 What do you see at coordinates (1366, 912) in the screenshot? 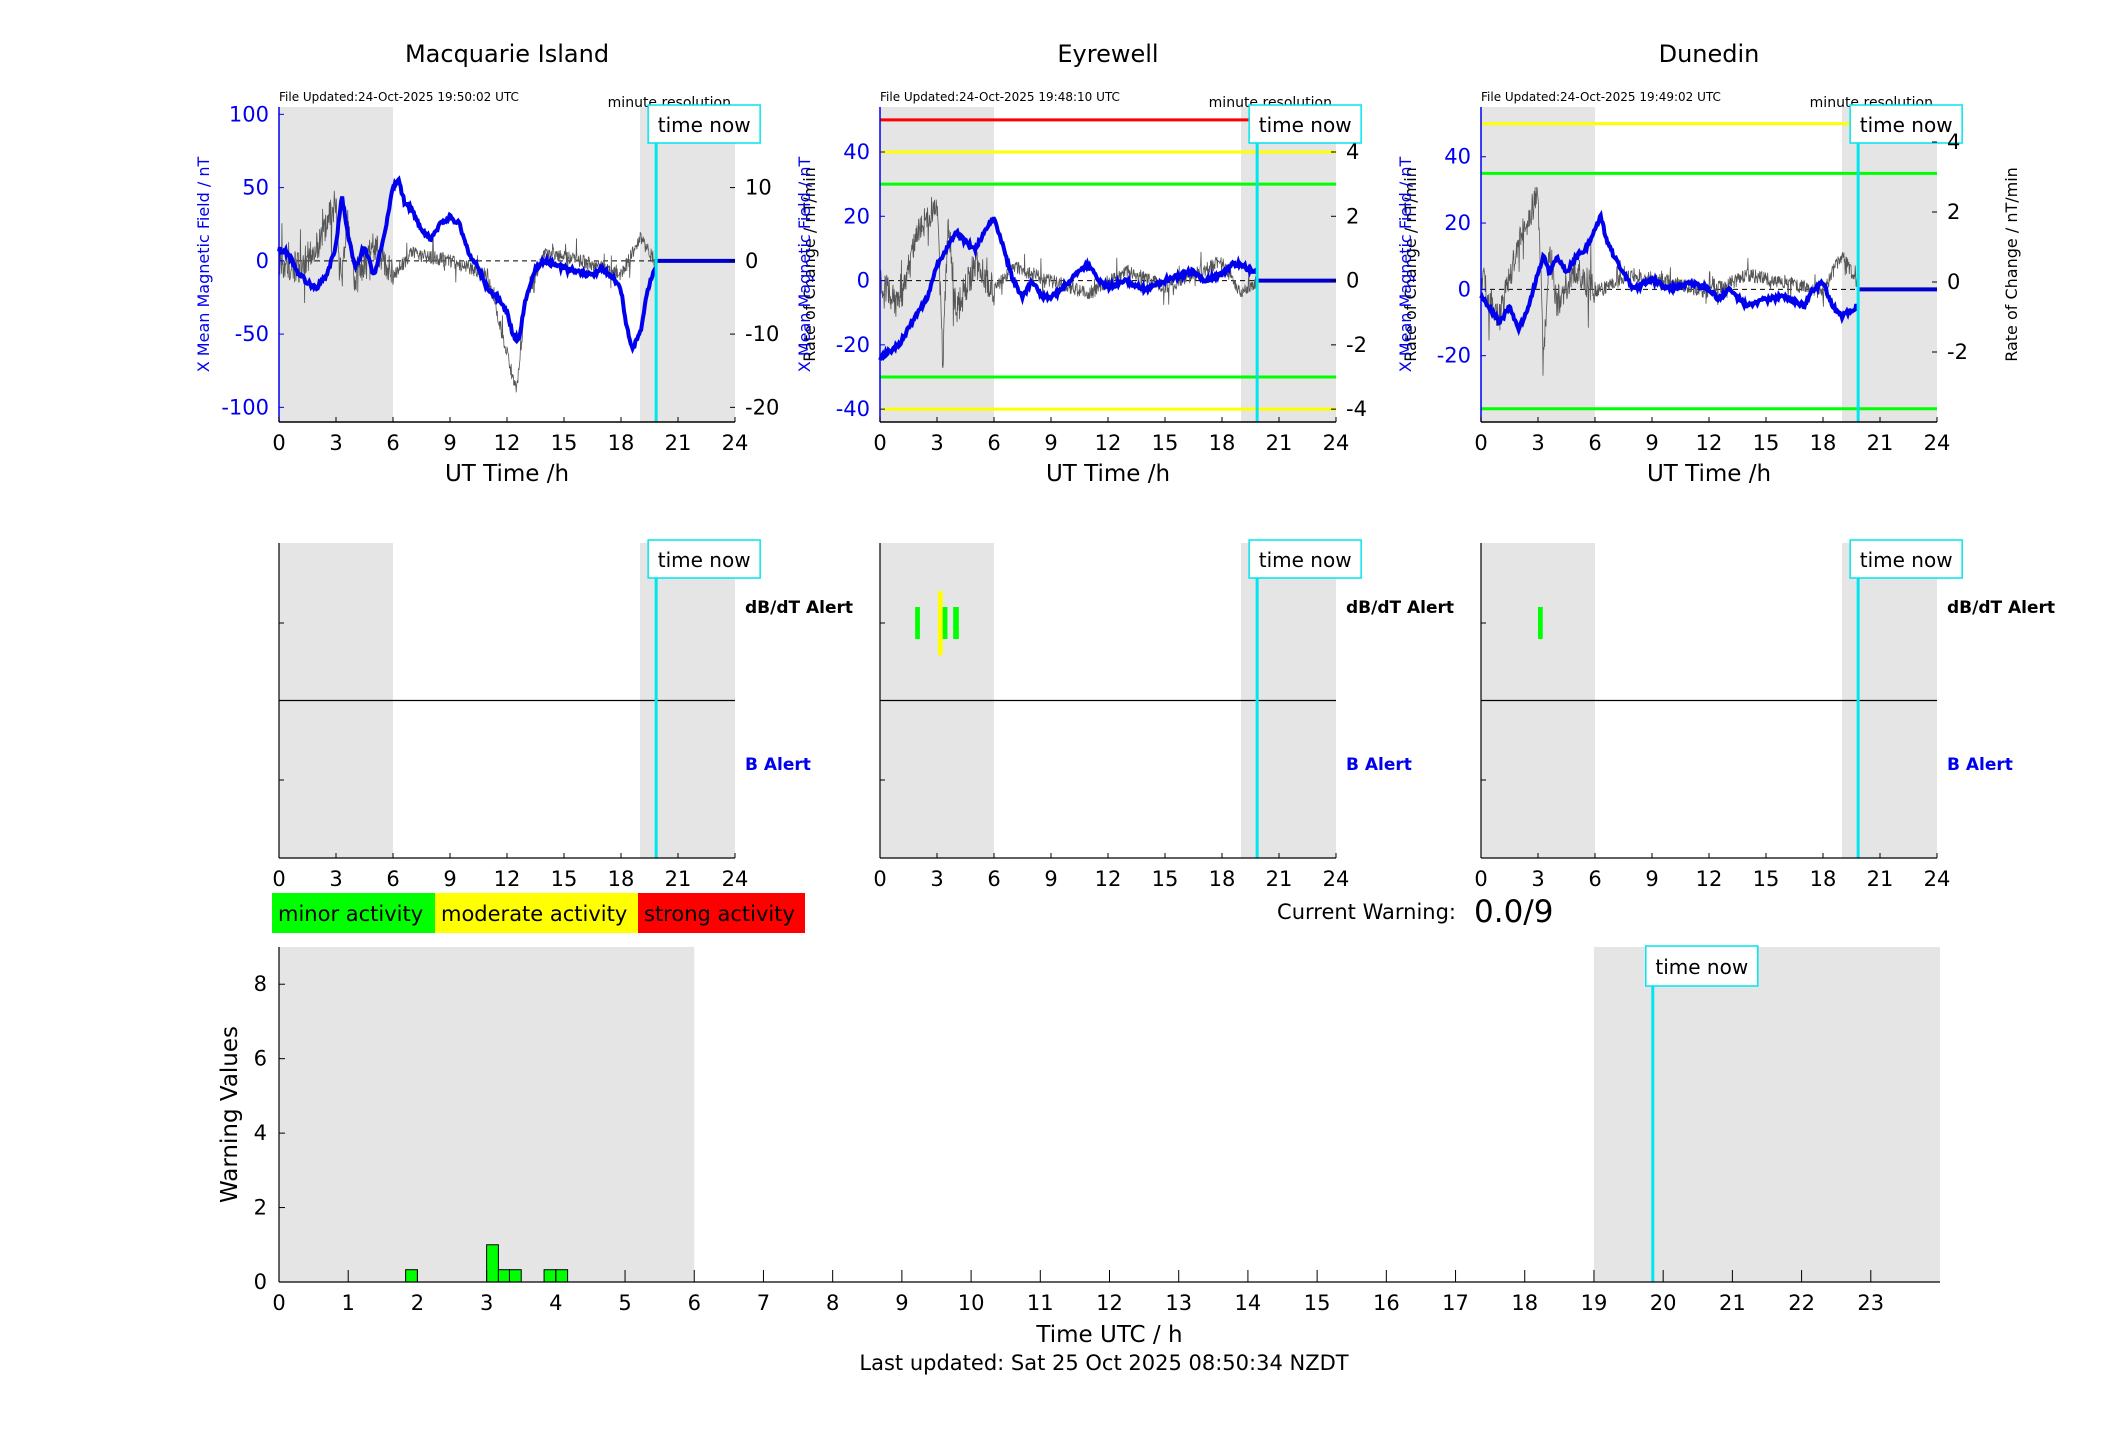
I see `current-warning-label: Current Warning:` at bounding box center [1366, 912].